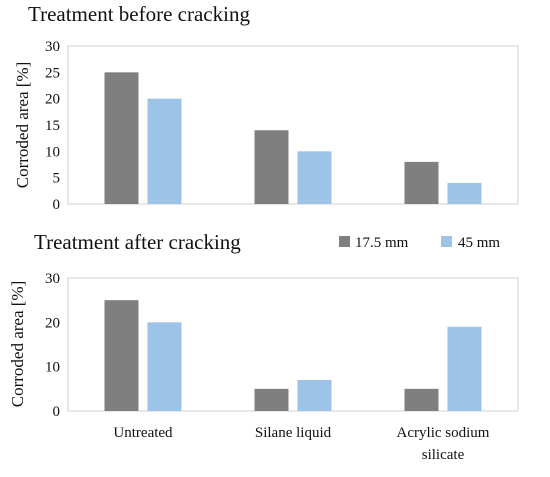 The height and width of the screenshot is (477, 550). Describe the element at coordinates (293, 433) in the screenshot. I see `x-category-label: Silane liquid` at that location.